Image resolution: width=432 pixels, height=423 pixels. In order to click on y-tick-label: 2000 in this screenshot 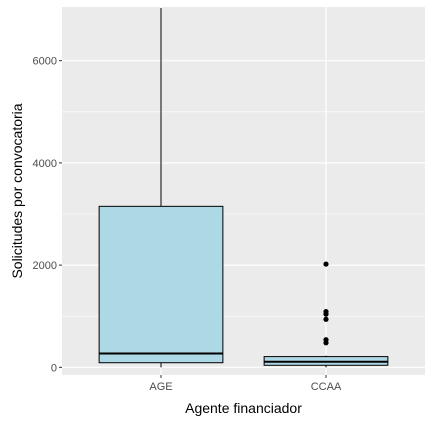, I will do `click(45, 266)`.